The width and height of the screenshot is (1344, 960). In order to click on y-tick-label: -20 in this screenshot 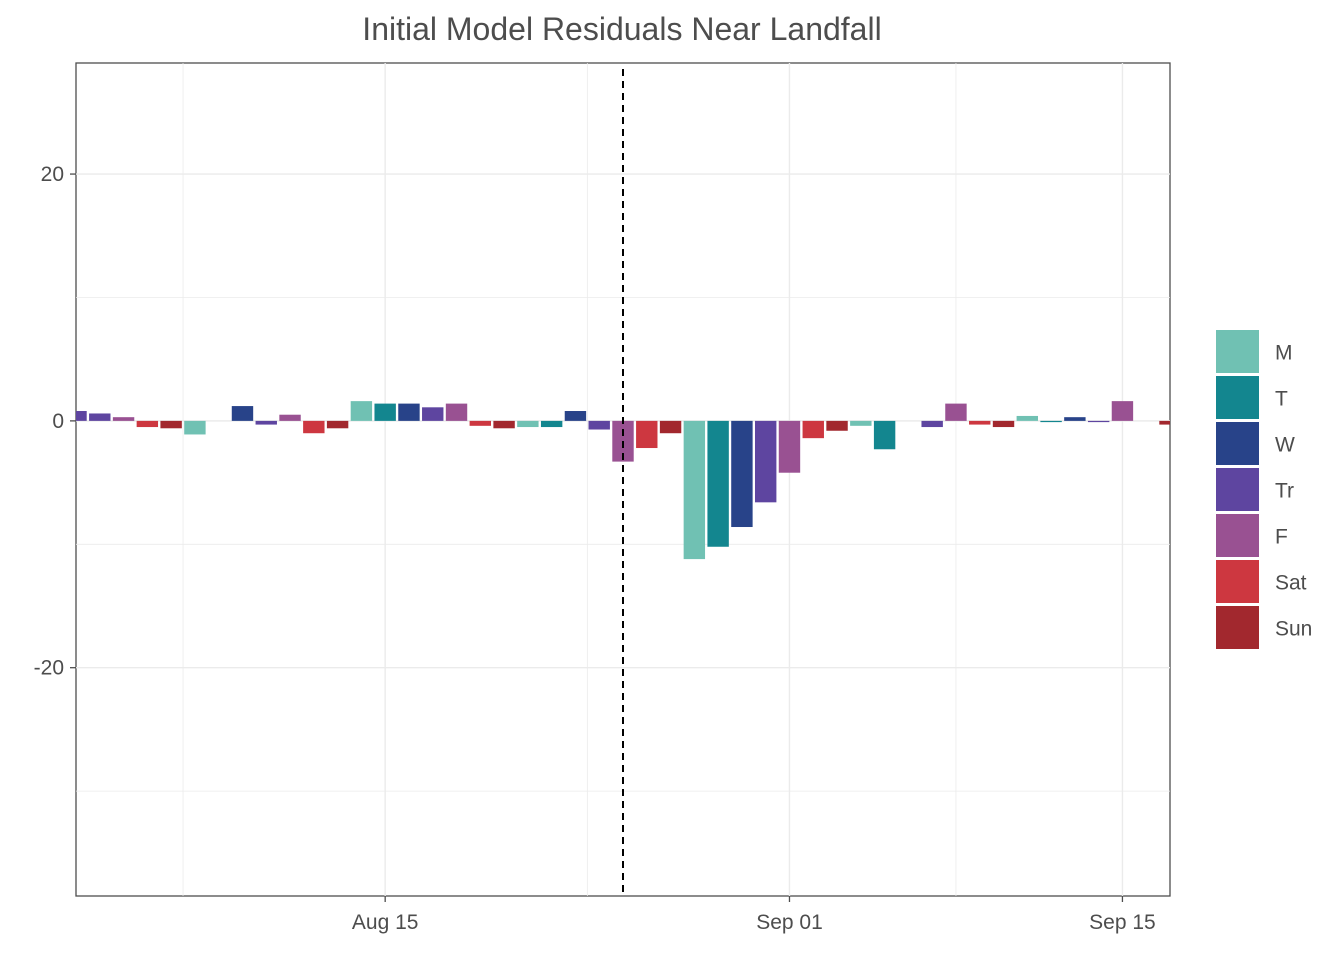, I will do `click(49, 668)`.